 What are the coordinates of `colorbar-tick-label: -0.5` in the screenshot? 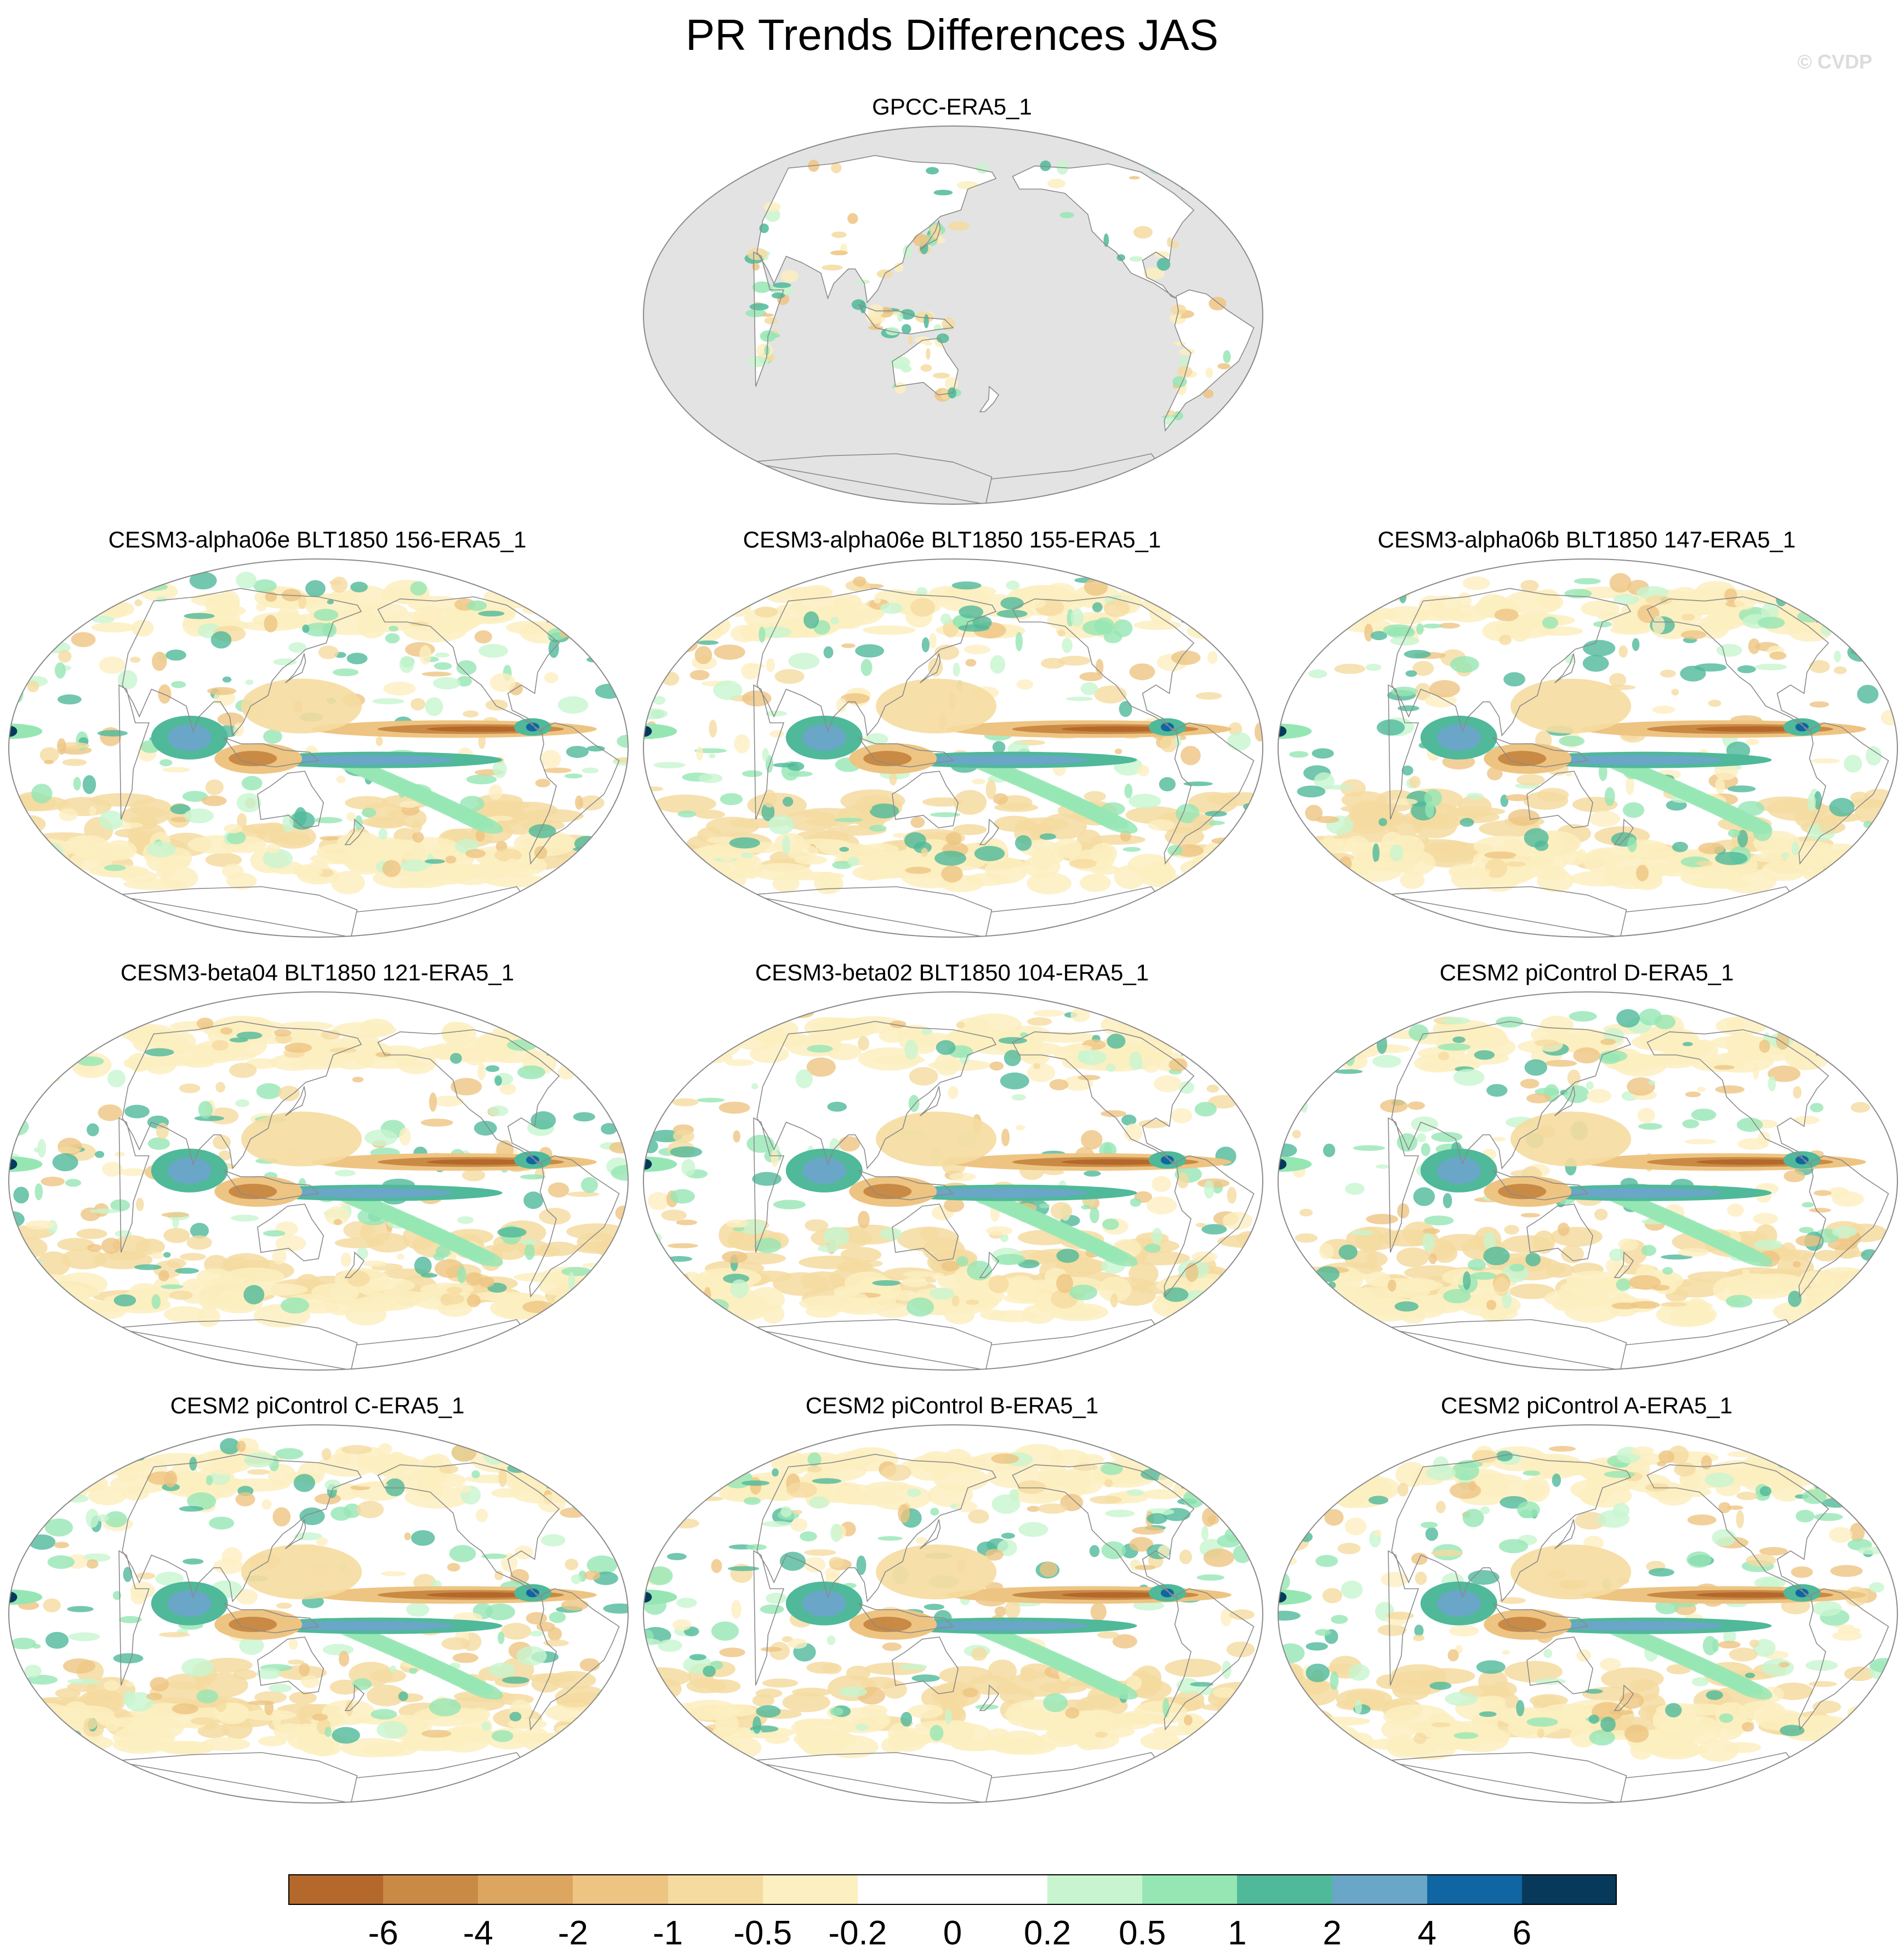 It's located at (763, 1933).